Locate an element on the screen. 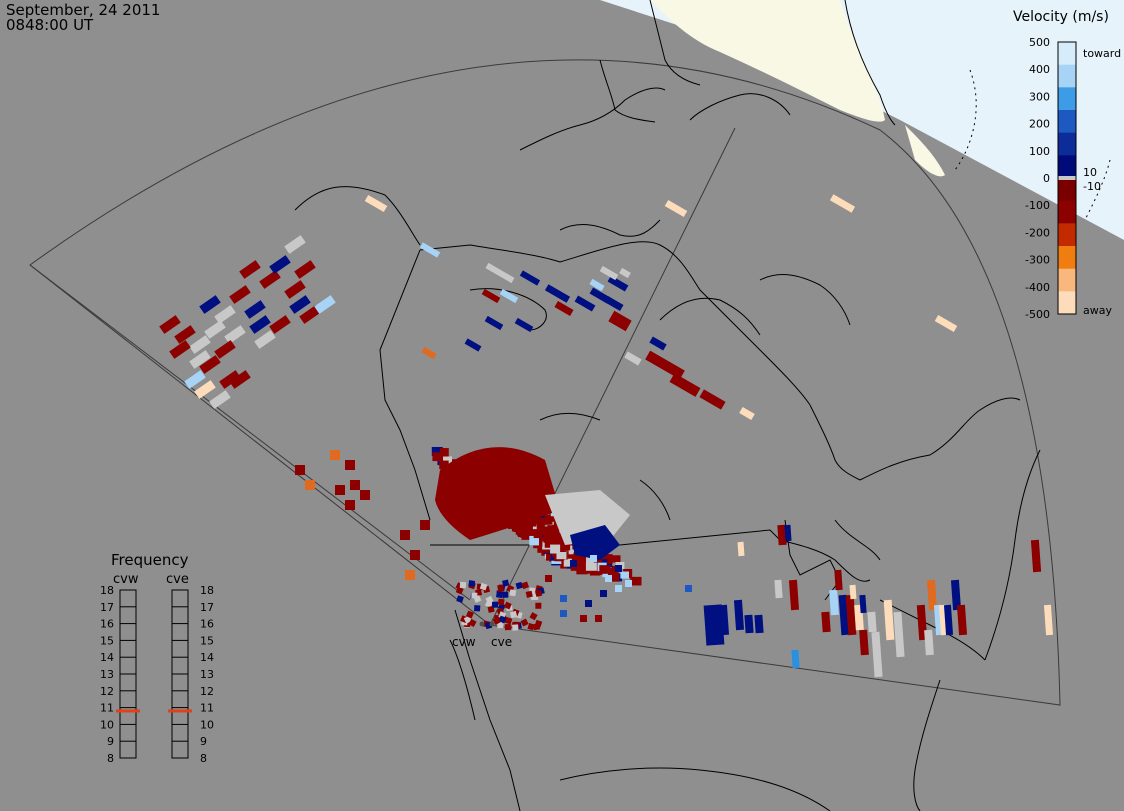 This screenshot has width=1124, height=811. colorbar-inner-label-neg: -10 is located at coordinates (1092, 186).